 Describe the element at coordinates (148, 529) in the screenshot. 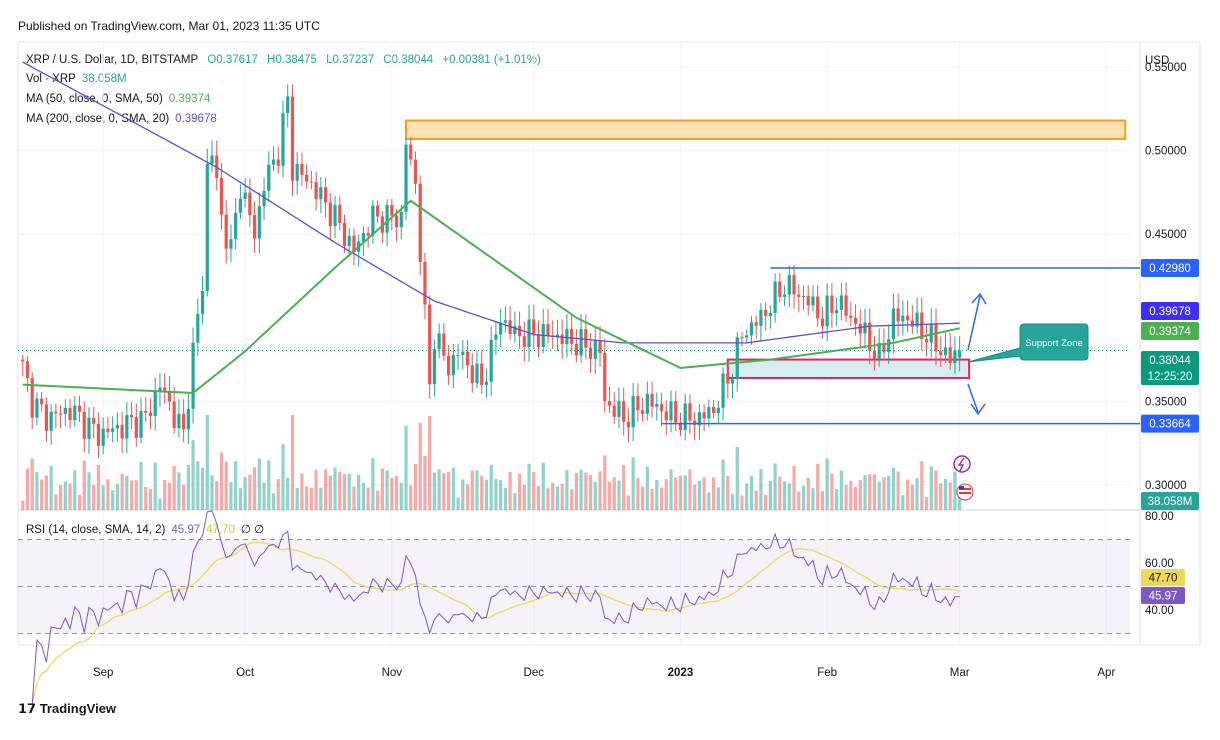

I see `rsi-legend: RSI (14, close, SMA, 14, 2) 45.97 47.70 ∅ ∅` at that location.